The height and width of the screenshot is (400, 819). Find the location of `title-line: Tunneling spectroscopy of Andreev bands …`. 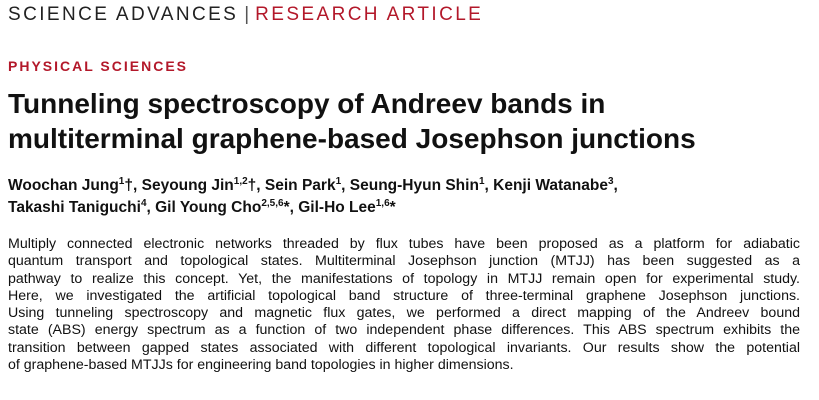

title-line: Tunneling spectroscopy of Andreev bands … is located at coordinates (307, 103).